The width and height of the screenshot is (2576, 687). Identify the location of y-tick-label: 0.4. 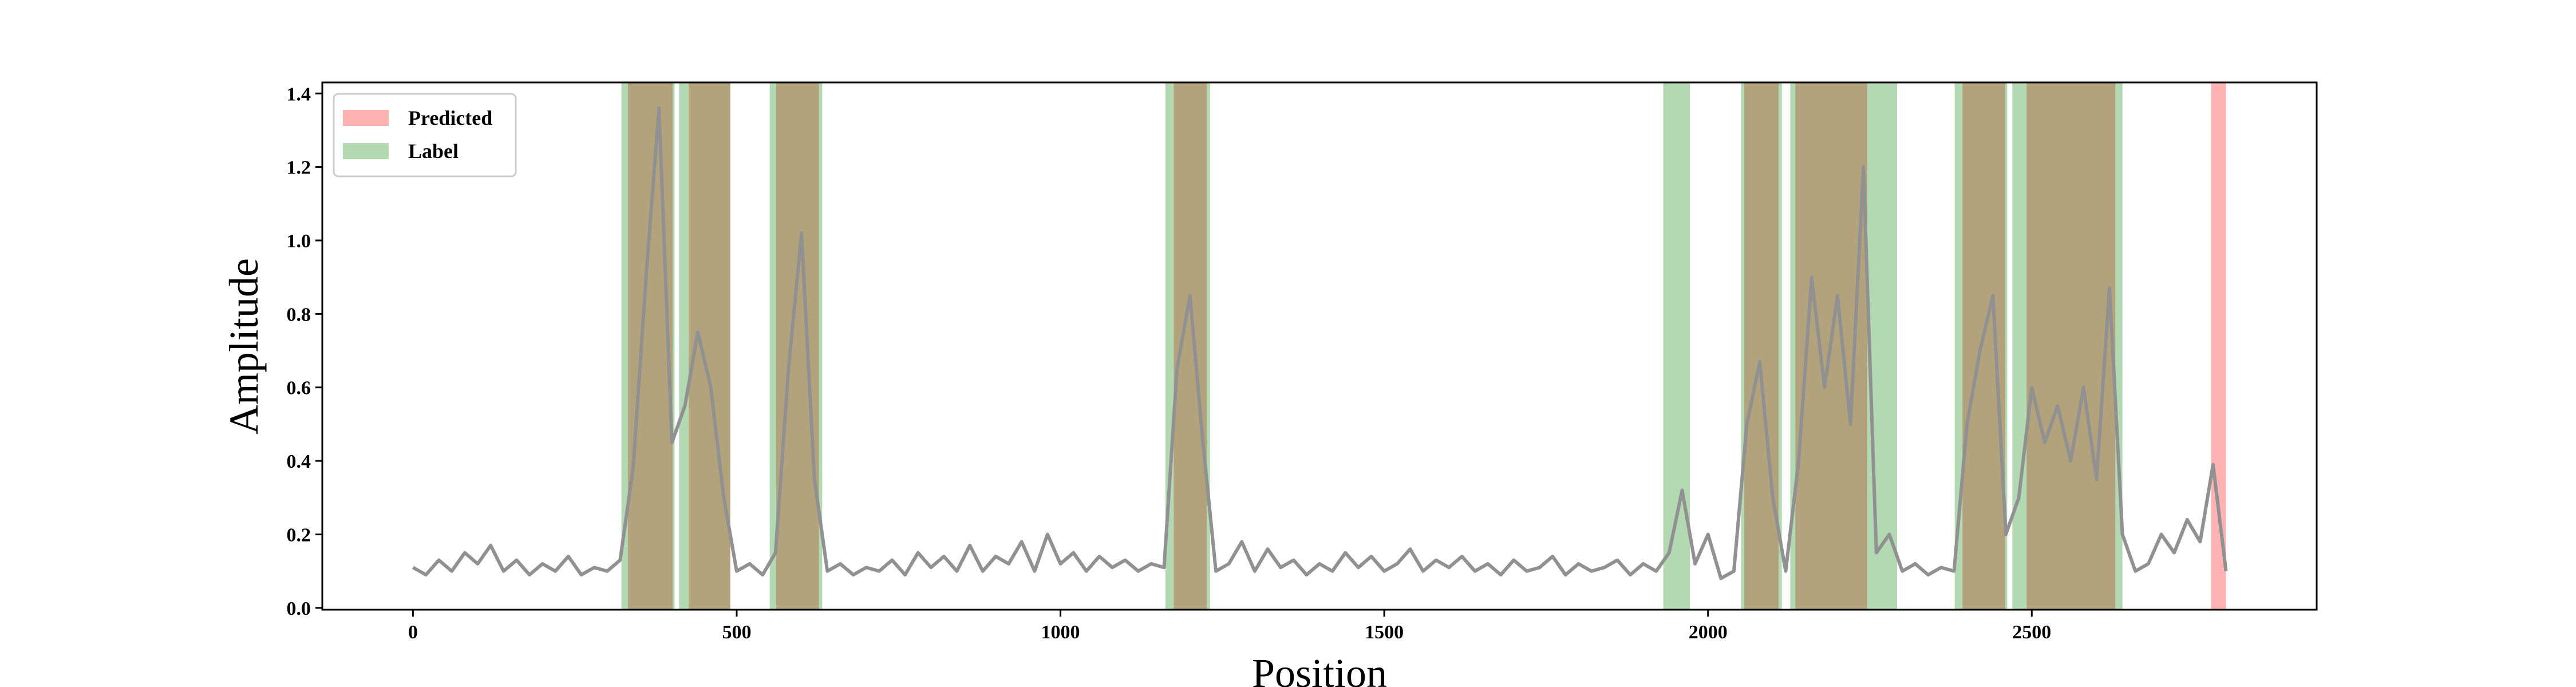
(299, 462).